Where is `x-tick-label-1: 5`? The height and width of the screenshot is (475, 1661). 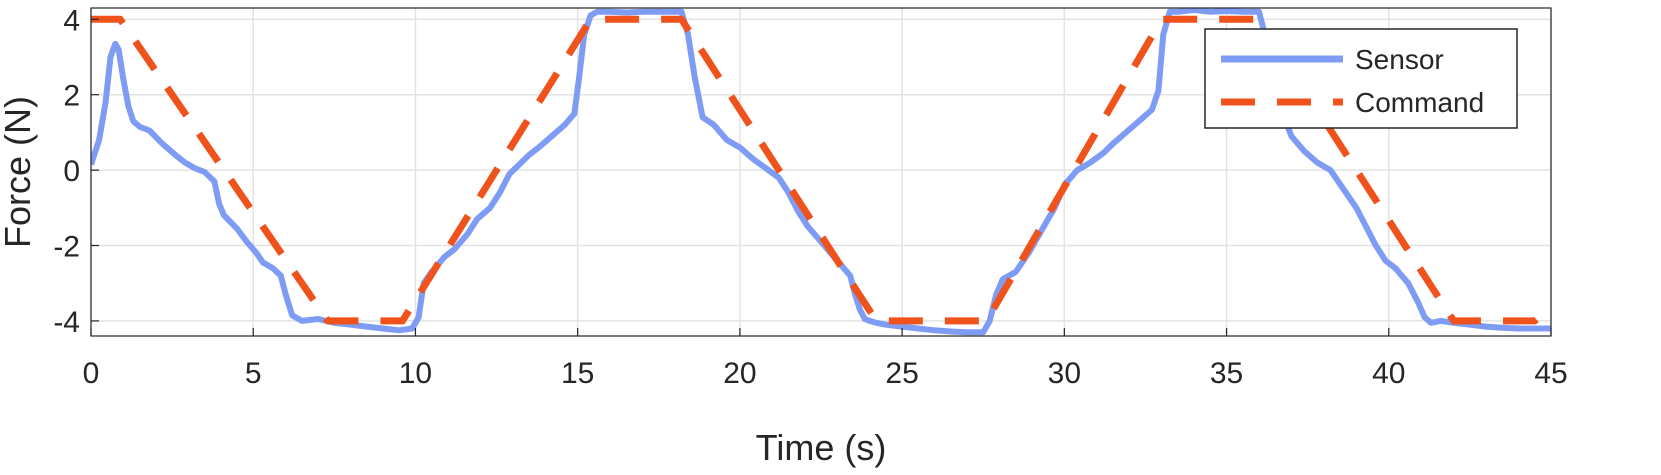
x-tick-label-1: 5 is located at coordinates (253, 373).